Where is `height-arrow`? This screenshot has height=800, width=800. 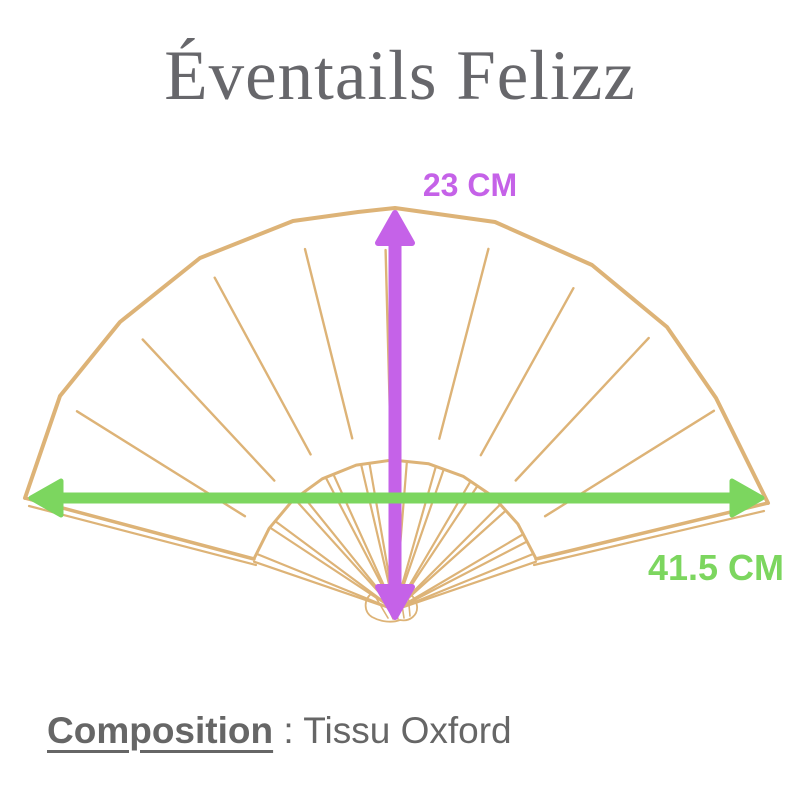 height-arrow is located at coordinates (395, 415).